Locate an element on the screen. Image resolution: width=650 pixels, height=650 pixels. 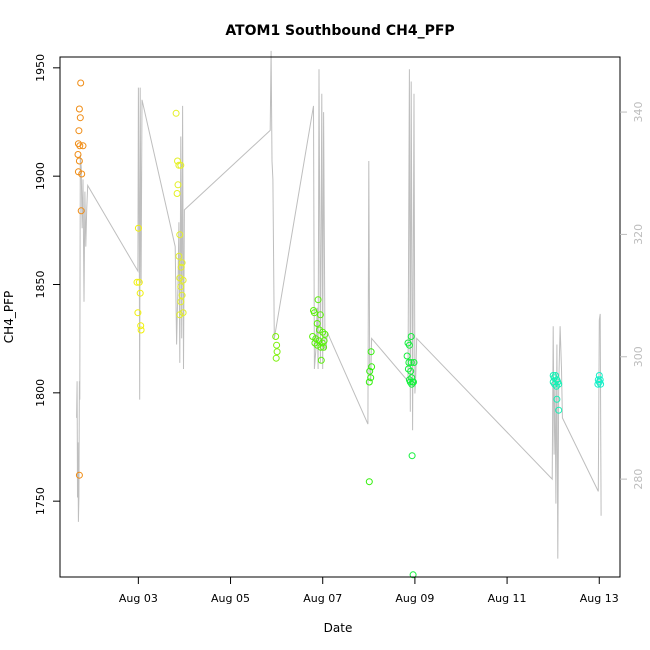
y-tick-label: 1800 is located at coordinates (40, 393).